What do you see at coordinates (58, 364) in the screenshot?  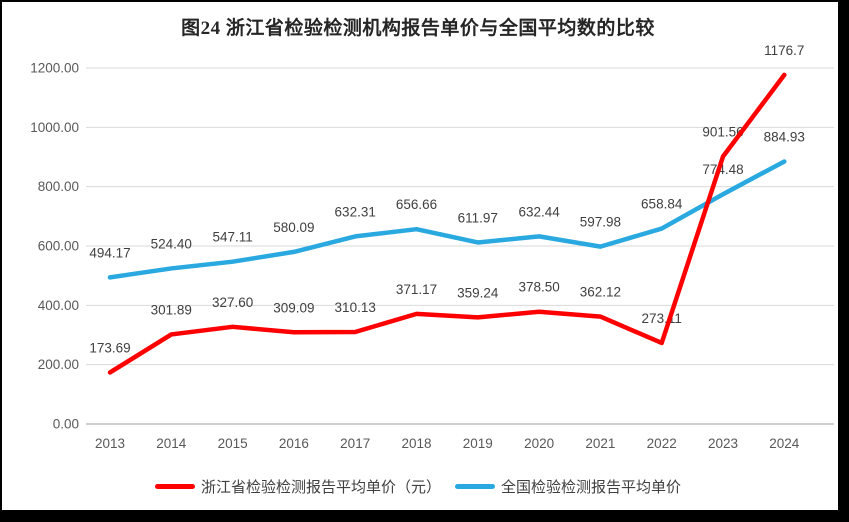 I see `y-axis-tick-label: 200.00` at bounding box center [58, 364].